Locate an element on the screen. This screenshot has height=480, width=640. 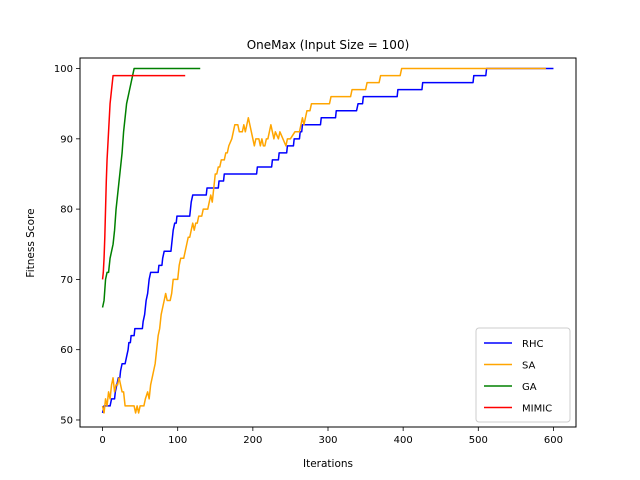
y-tick-label: 100 is located at coordinates (63, 69).